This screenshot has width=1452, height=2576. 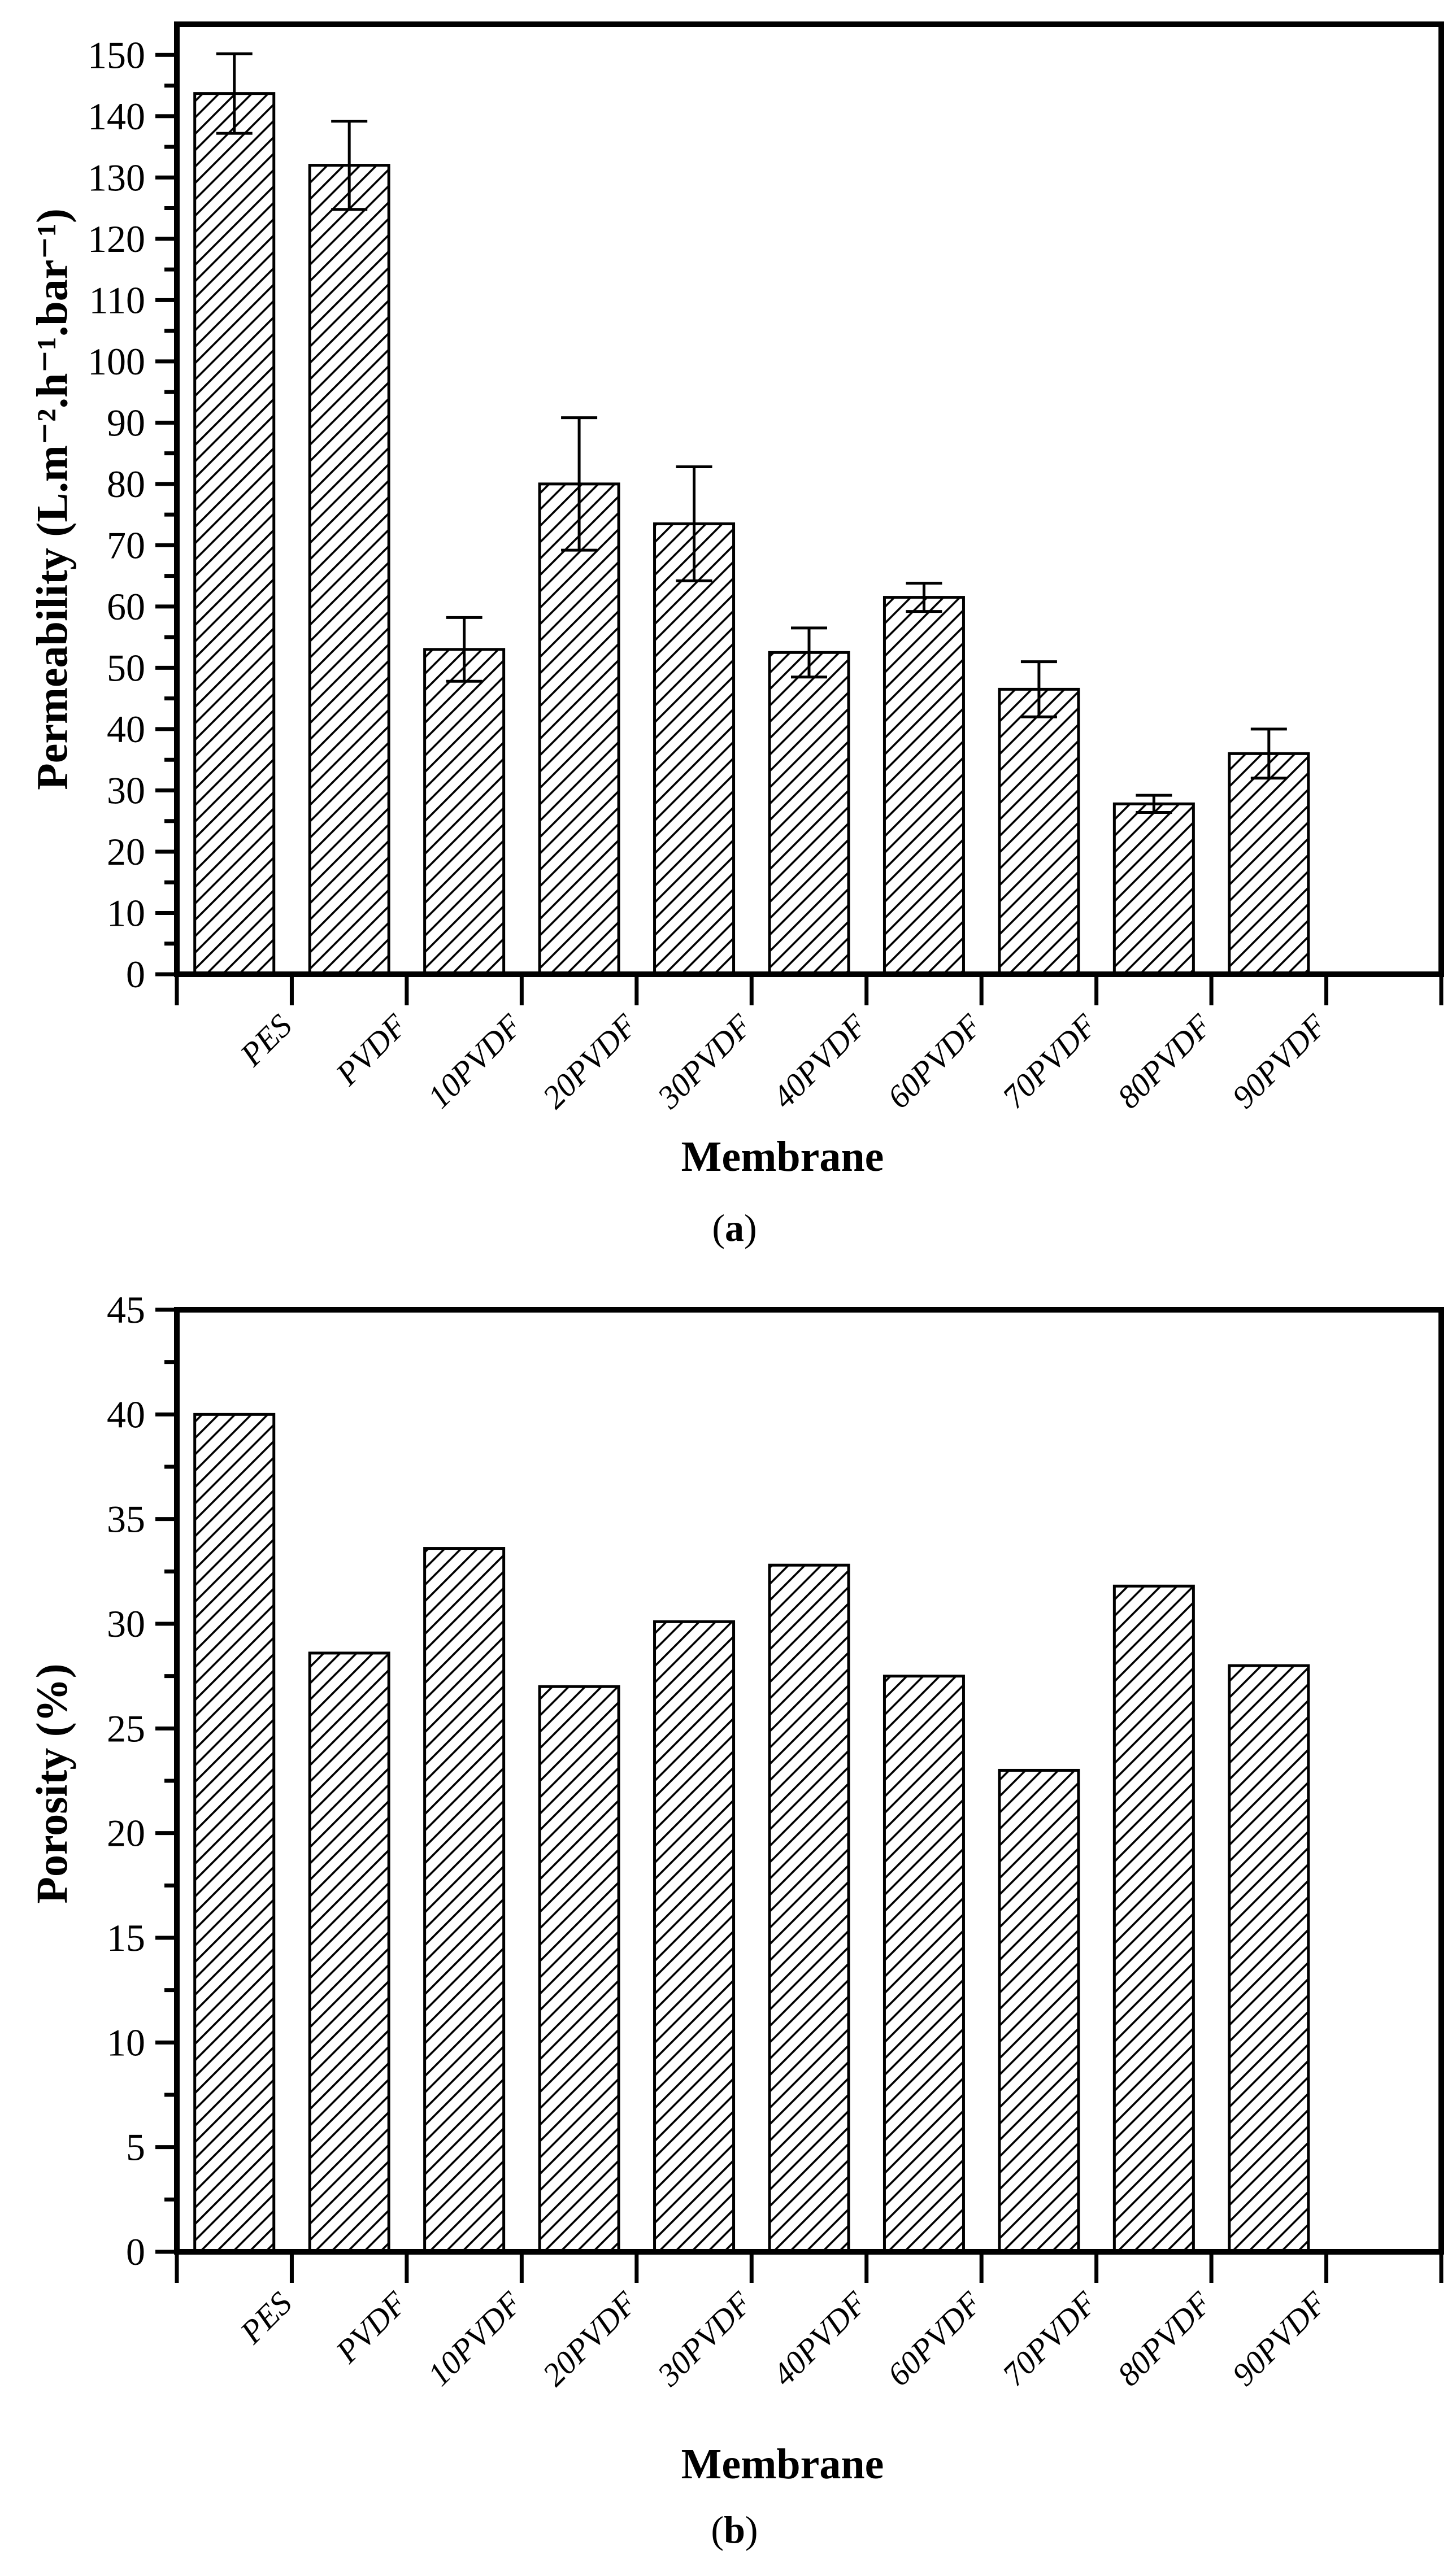 I want to click on y-tick-label: 140, so click(x=116, y=116).